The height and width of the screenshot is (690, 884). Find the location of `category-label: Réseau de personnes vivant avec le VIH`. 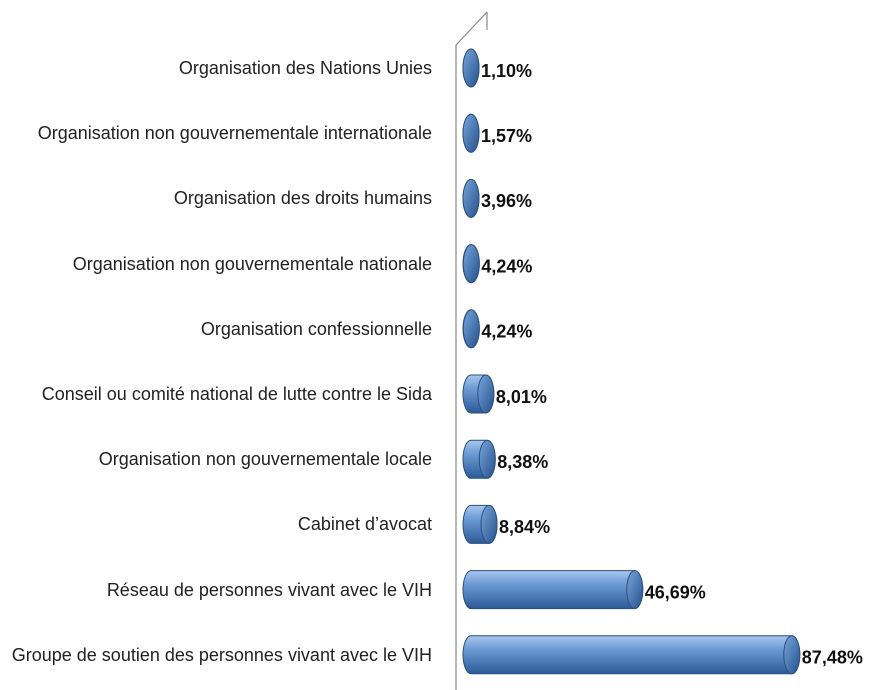

category-label: Réseau de personnes vivant avec le VIH is located at coordinates (269, 589).